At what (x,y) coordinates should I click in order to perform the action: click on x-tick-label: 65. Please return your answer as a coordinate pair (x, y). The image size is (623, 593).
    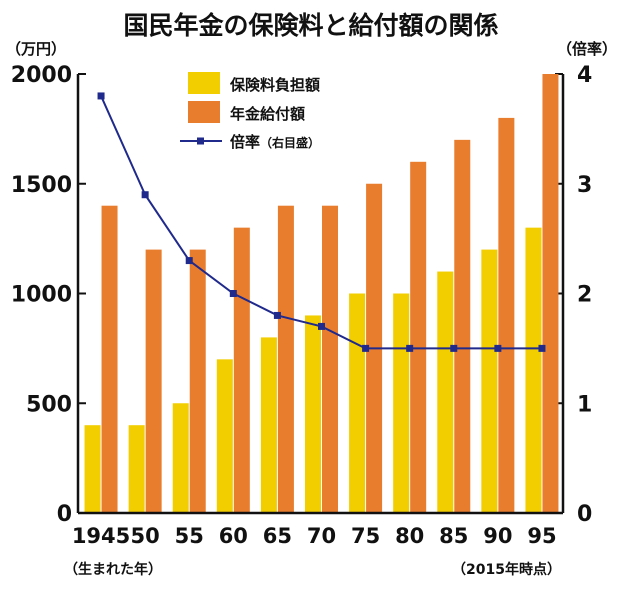
    Looking at the image, I should click on (277, 536).